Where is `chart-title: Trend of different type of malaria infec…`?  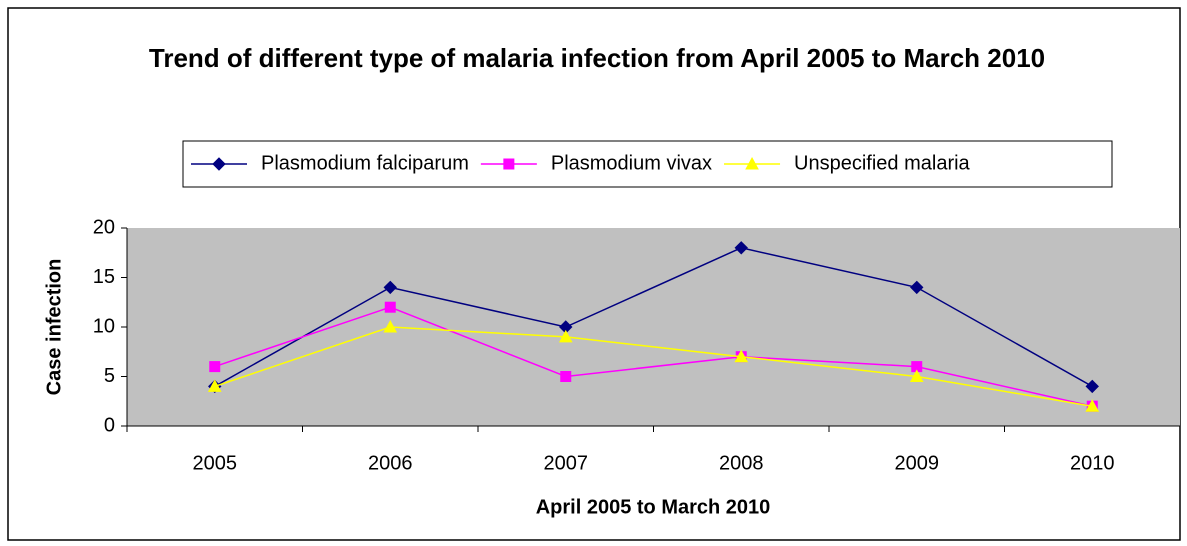 chart-title: Trend of different type of malaria infec… is located at coordinates (597, 58).